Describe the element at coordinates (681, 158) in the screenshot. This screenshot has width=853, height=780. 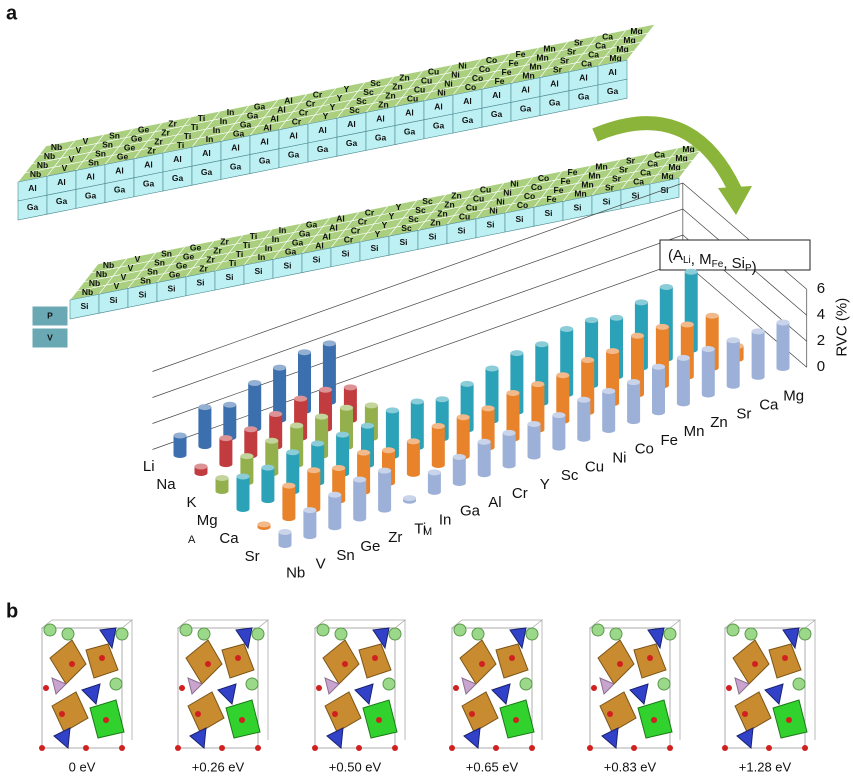
I see `block-symbol: Mg` at that location.